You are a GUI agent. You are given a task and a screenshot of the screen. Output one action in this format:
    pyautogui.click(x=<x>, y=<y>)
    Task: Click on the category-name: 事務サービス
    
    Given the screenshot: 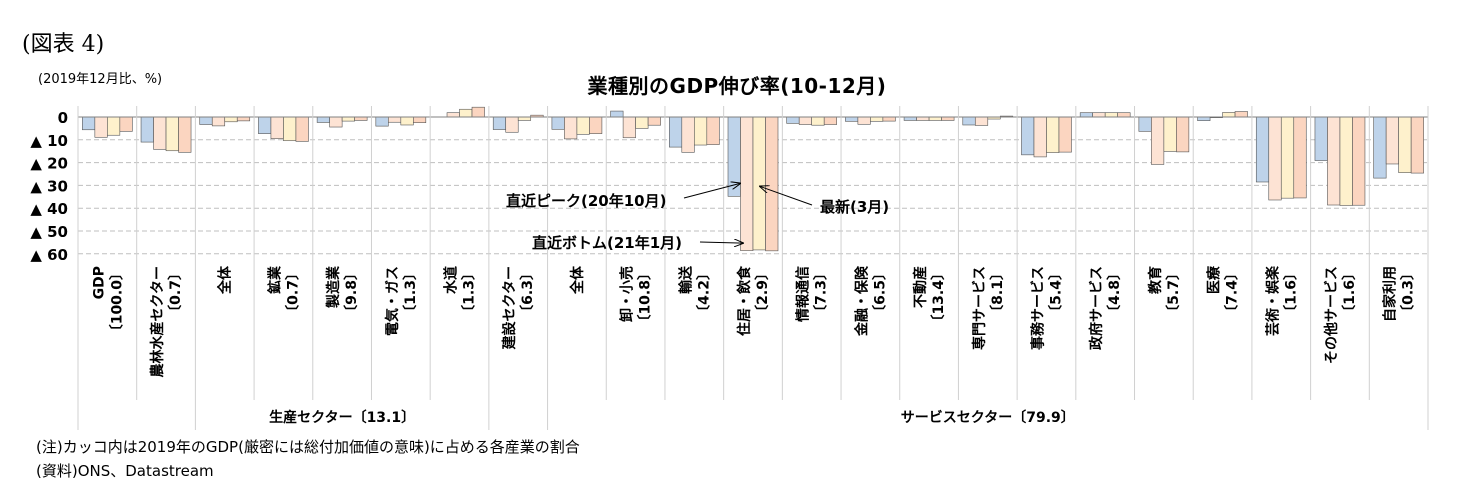 What is the action you would take?
    pyautogui.click(x=1037, y=308)
    